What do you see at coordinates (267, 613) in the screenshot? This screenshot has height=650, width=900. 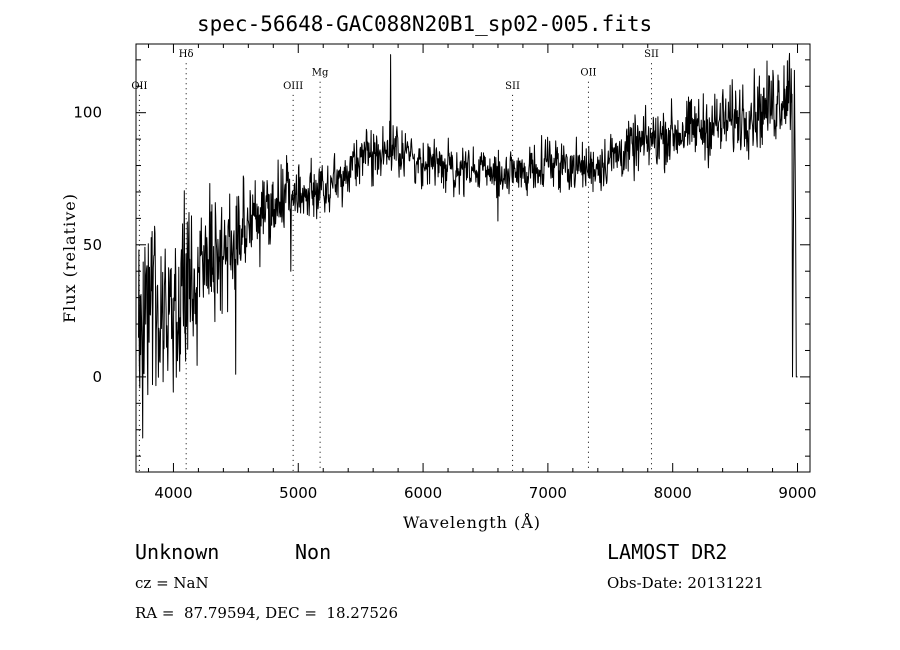 I see `coordinates: RA = 87.79594, DEC = 18.27526` at bounding box center [267, 613].